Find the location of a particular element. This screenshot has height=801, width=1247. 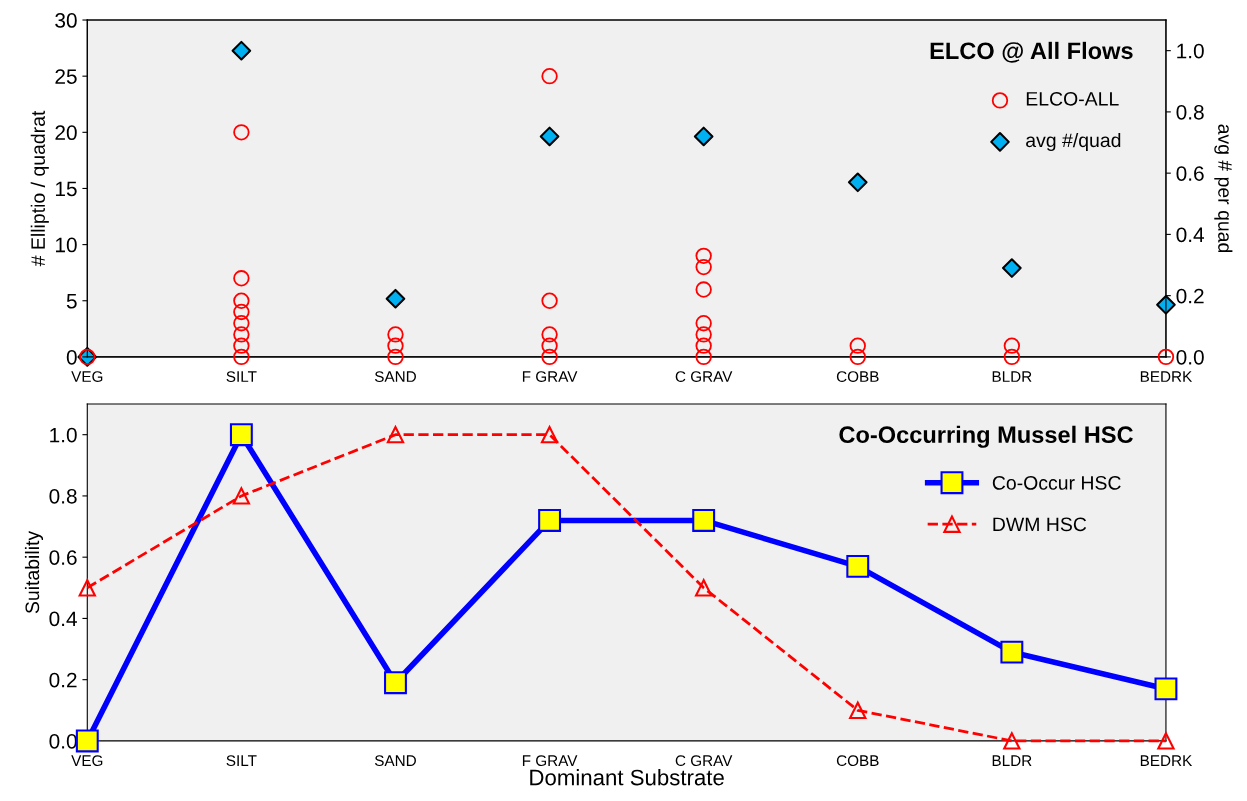

y-axis-title: Suitability is located at coordinates (34, 572).